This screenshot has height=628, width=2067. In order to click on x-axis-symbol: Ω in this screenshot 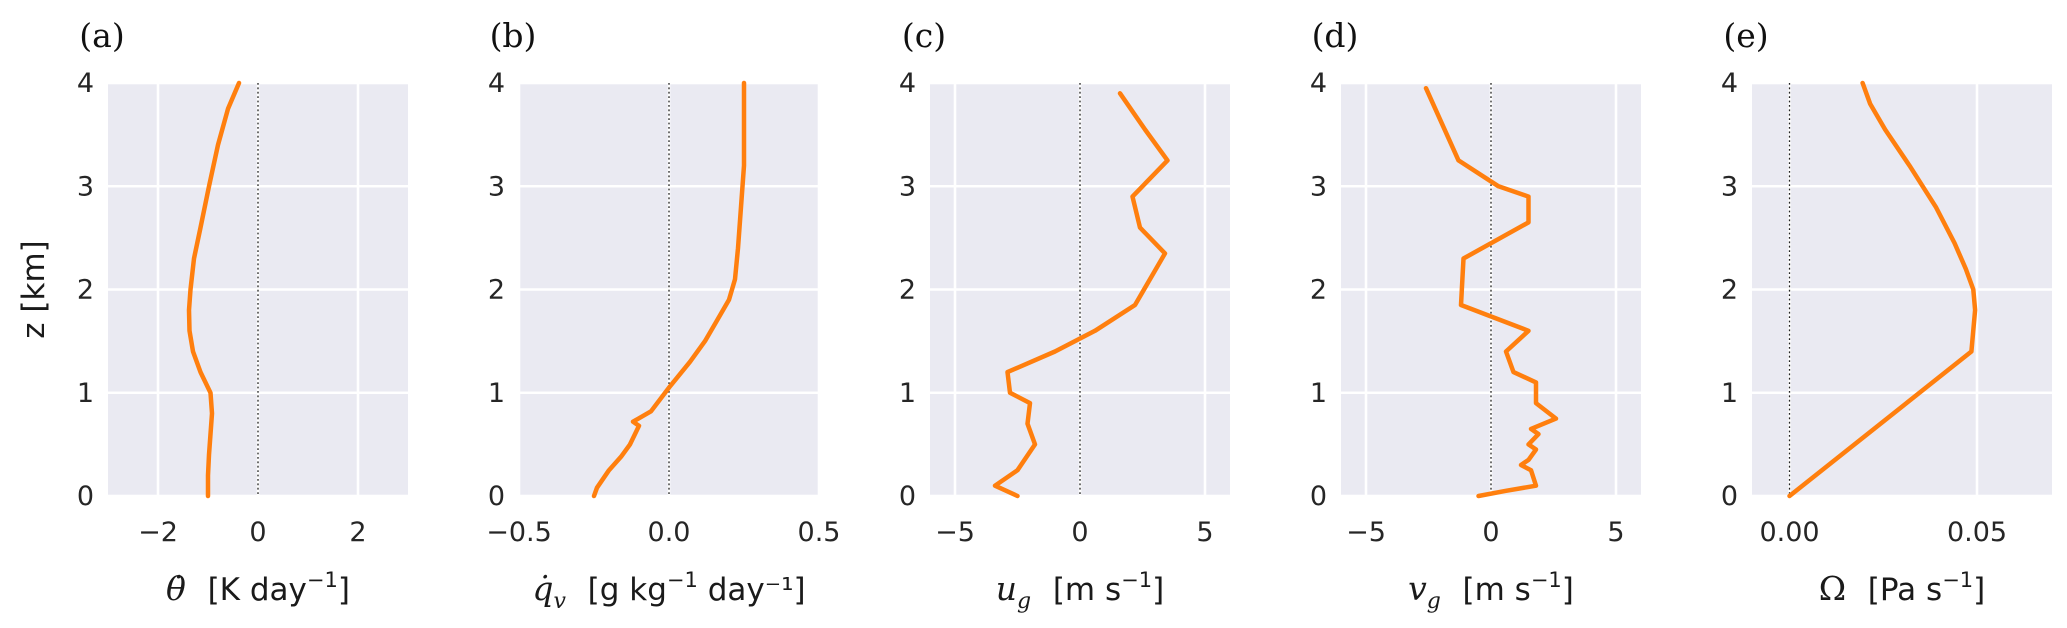, I will do `click(1832, 588)`.